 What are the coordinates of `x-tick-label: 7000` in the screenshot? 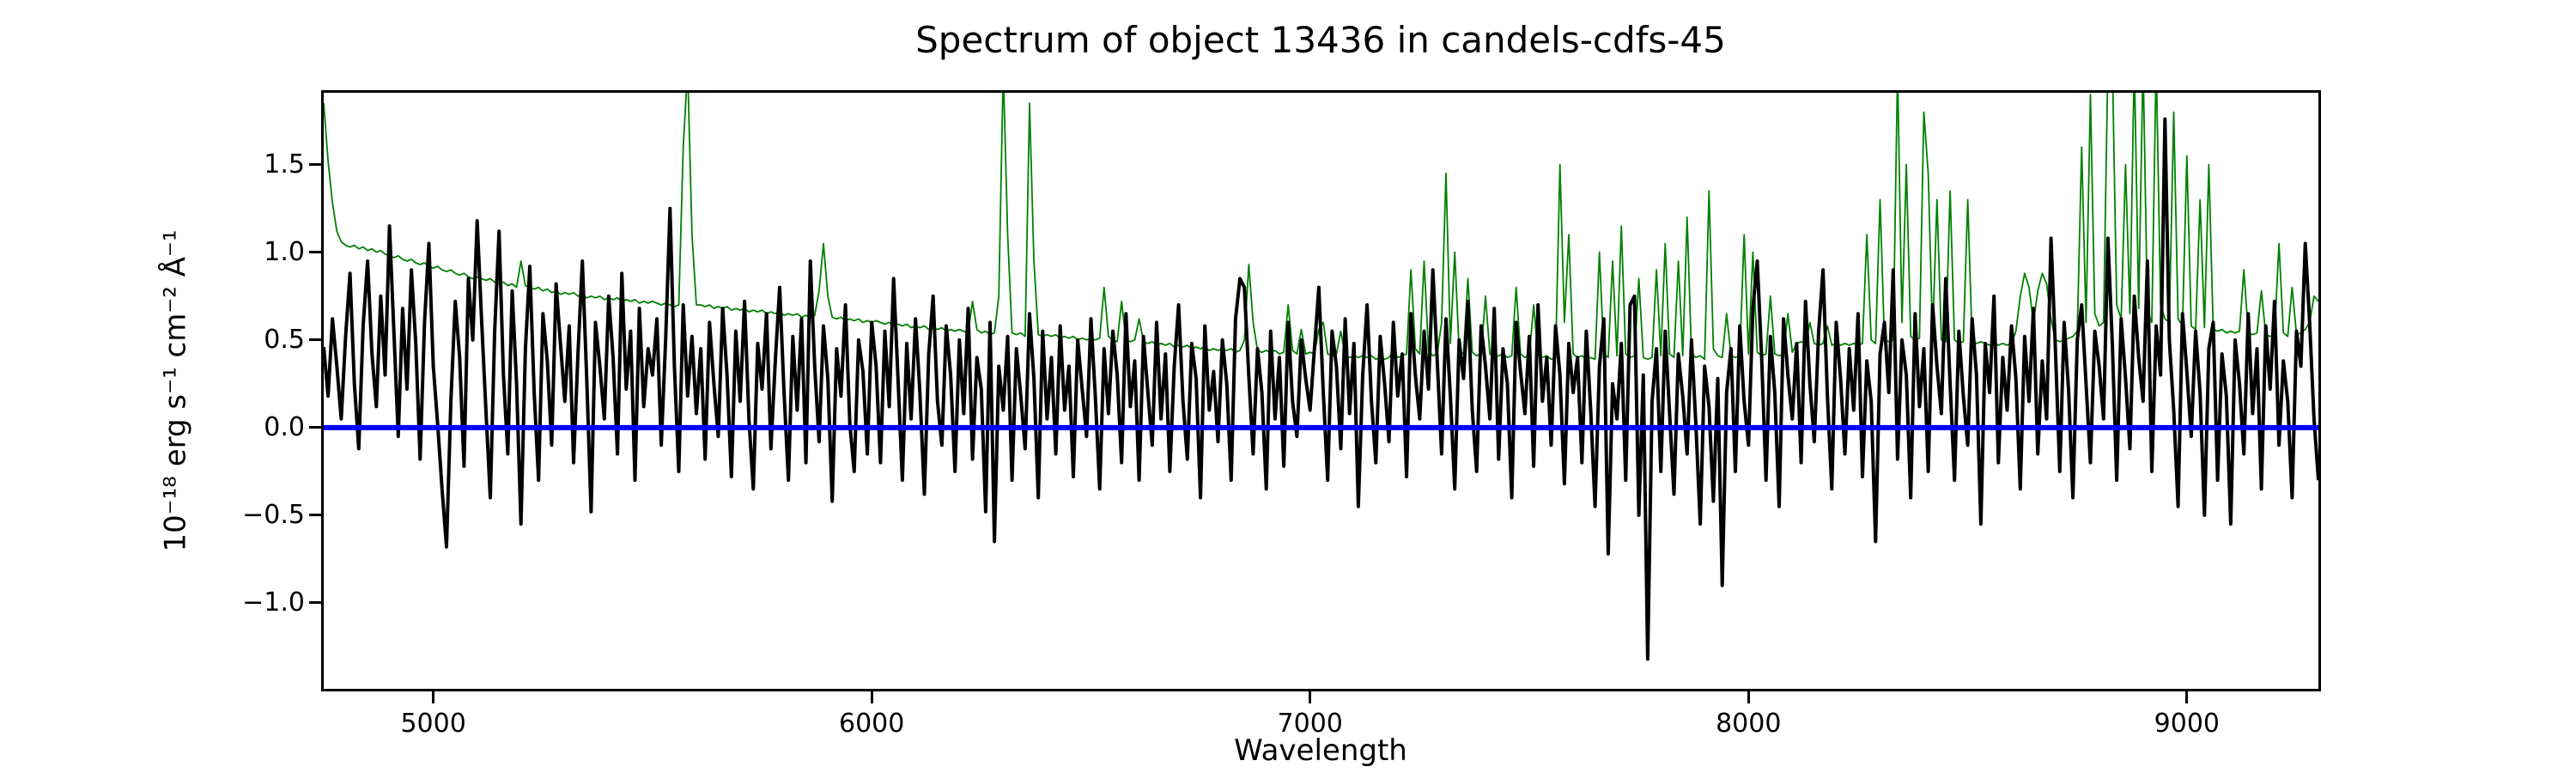 It's located at (1310, 724).